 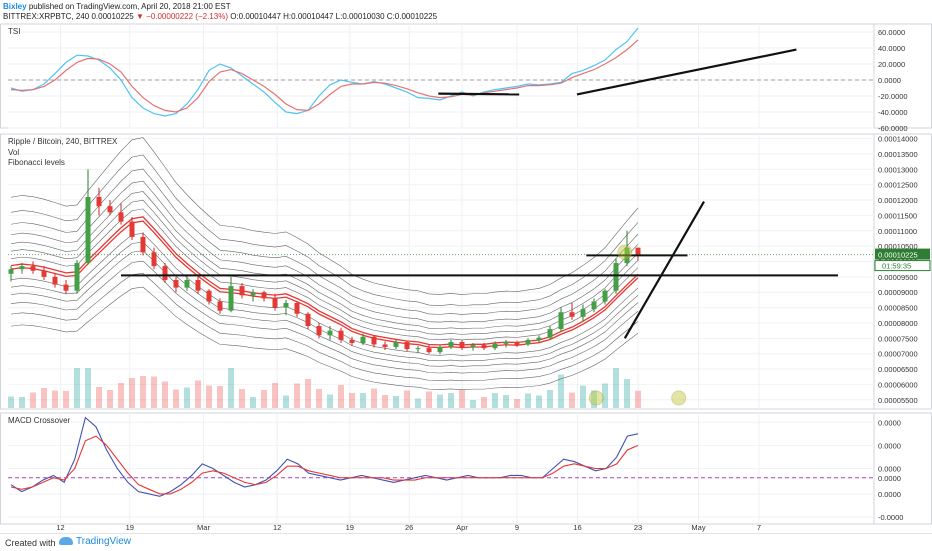 I want to click on tsi-y-tick: -40.0000, so click(x=893, y=112).